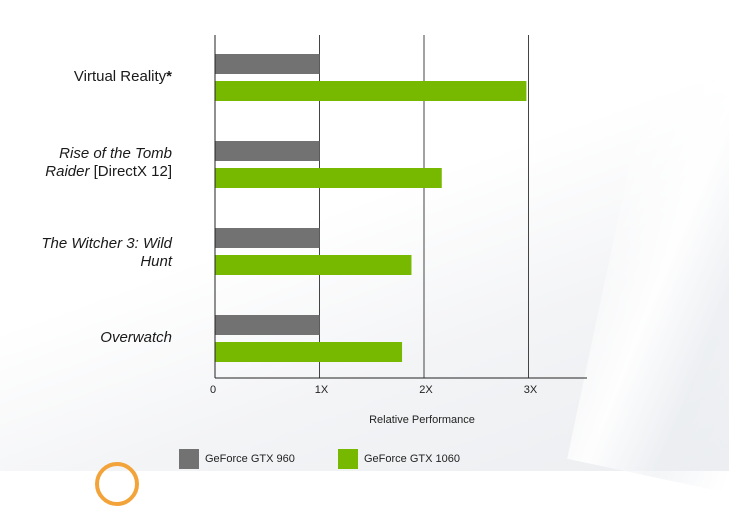 The image size is (729, 506). Describe the element at coordinates (426, 390) in the screenshot. I see `x-tick-label-2X: 2X` at that location.